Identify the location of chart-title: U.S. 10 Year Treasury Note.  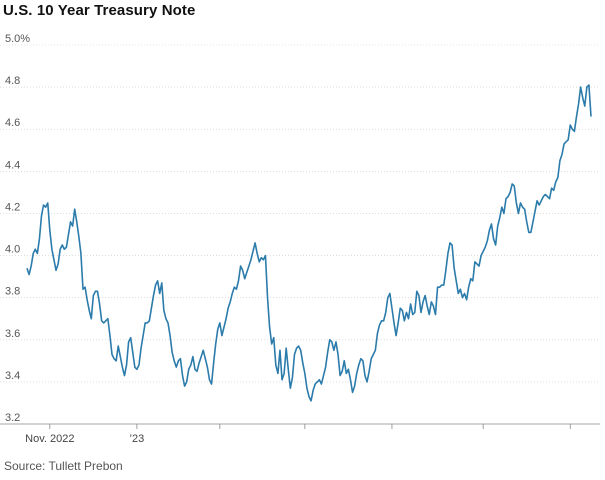
(99, 10).